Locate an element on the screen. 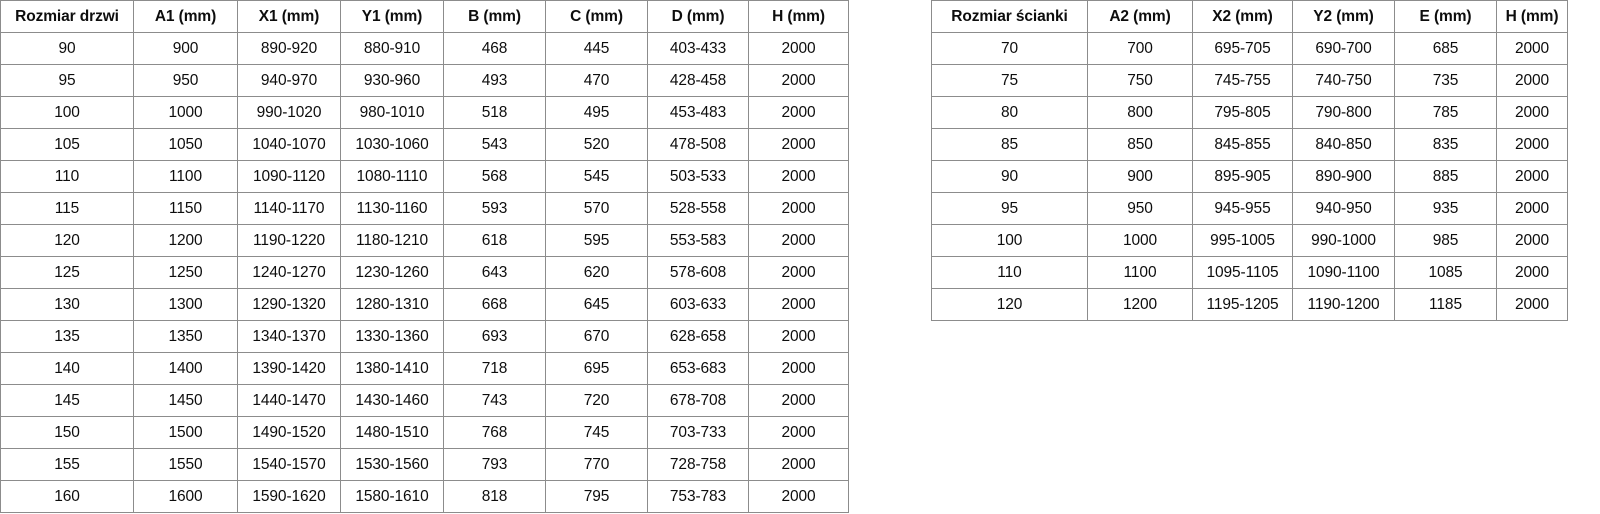  table-cell: 695-705 is located at coordinates (1242, 48).